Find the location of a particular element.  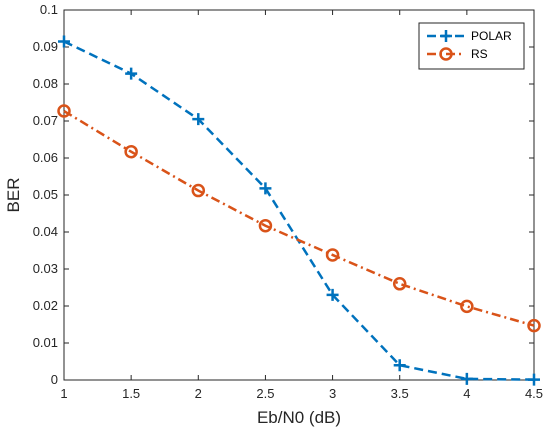

y-tick-label: 0.06 is located at coordinates (45, 157).